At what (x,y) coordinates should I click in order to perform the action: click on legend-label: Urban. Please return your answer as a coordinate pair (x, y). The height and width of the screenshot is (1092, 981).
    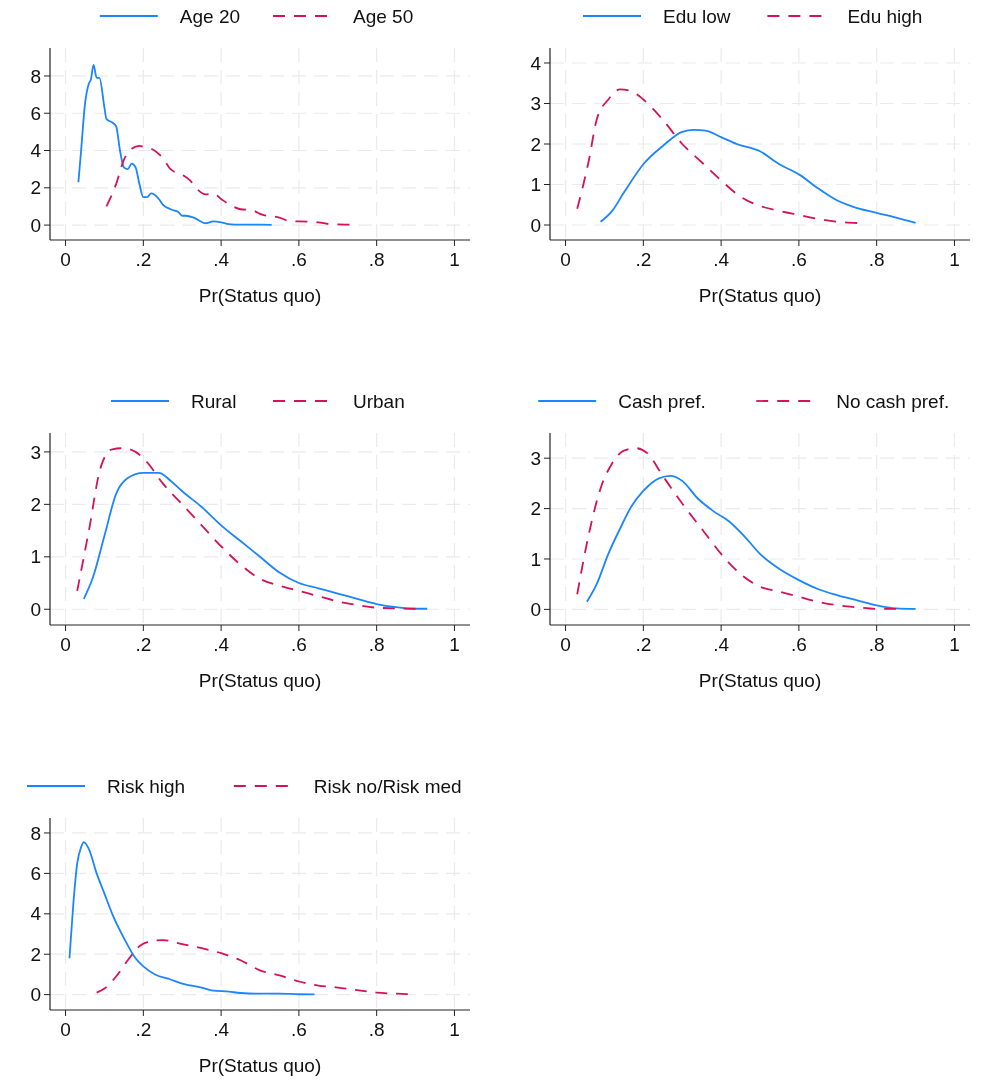
    Looking at the image, I should click on (379, 401).